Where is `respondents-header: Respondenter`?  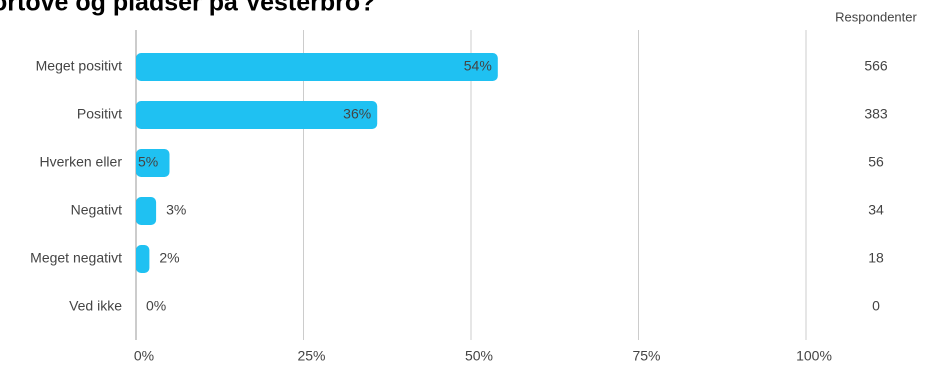 respondents-header: Respondenter is located at coordinates (876, 16).